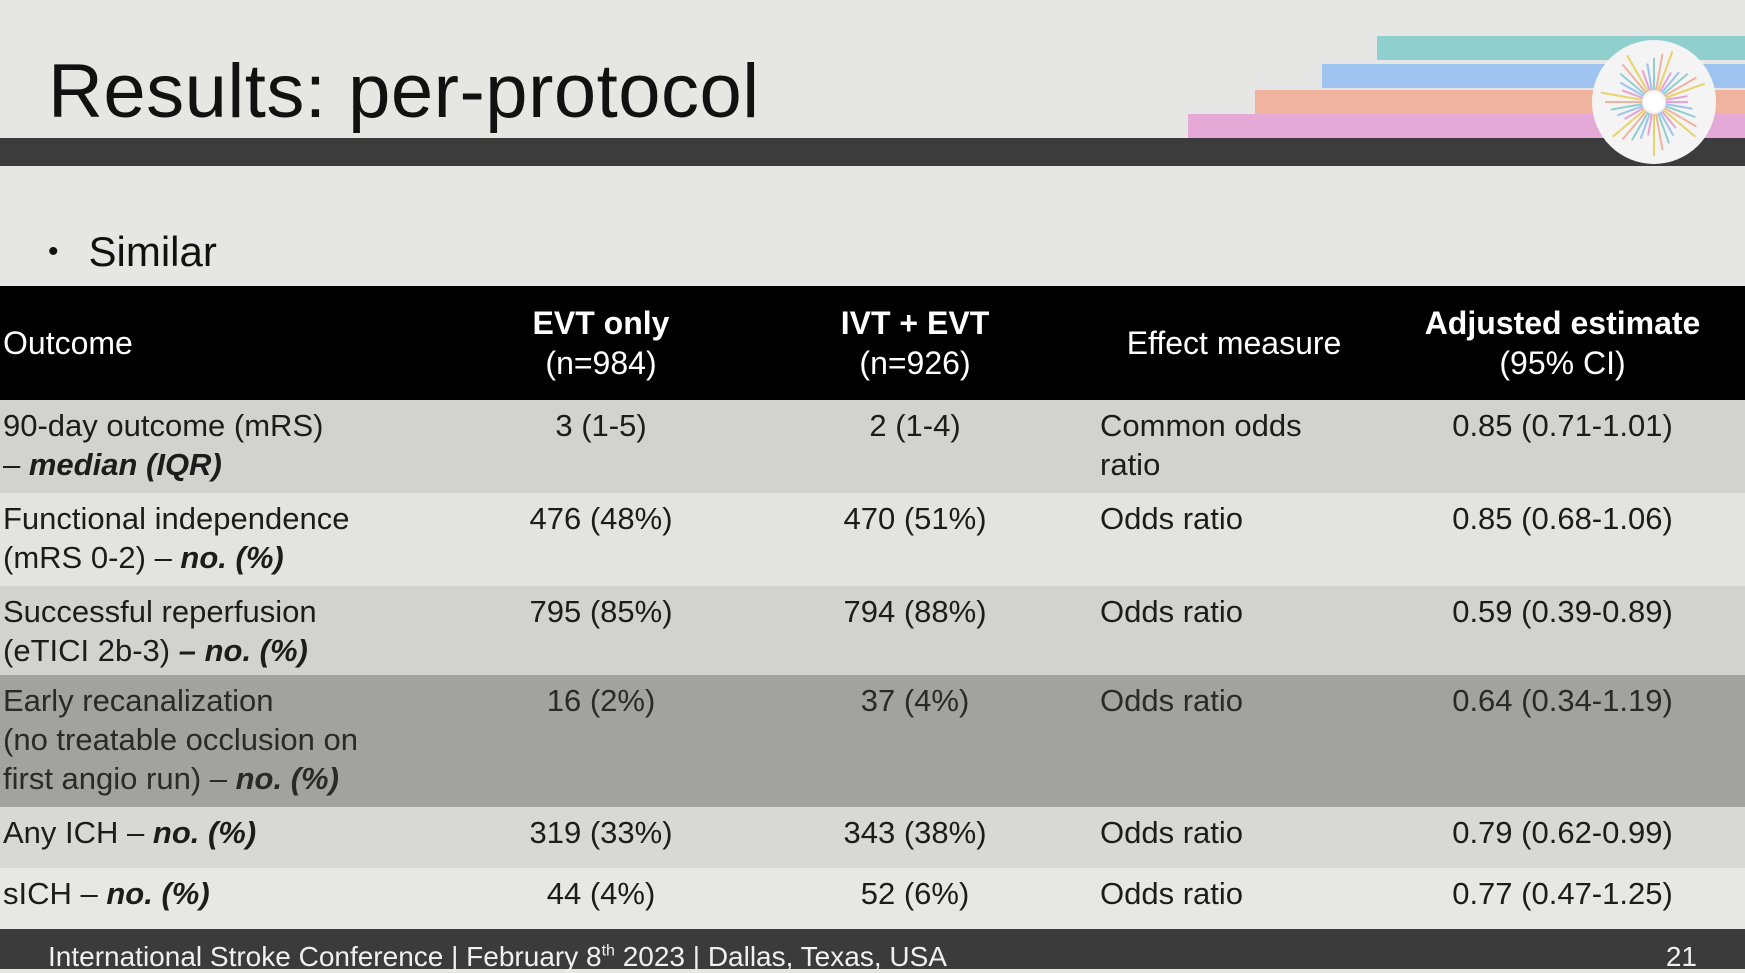  What do you see at coordinates (1562, 323) in the screenshot?
I see `header-adjusted-label: Adjusted estimate` at bounding box center [1562, 323].